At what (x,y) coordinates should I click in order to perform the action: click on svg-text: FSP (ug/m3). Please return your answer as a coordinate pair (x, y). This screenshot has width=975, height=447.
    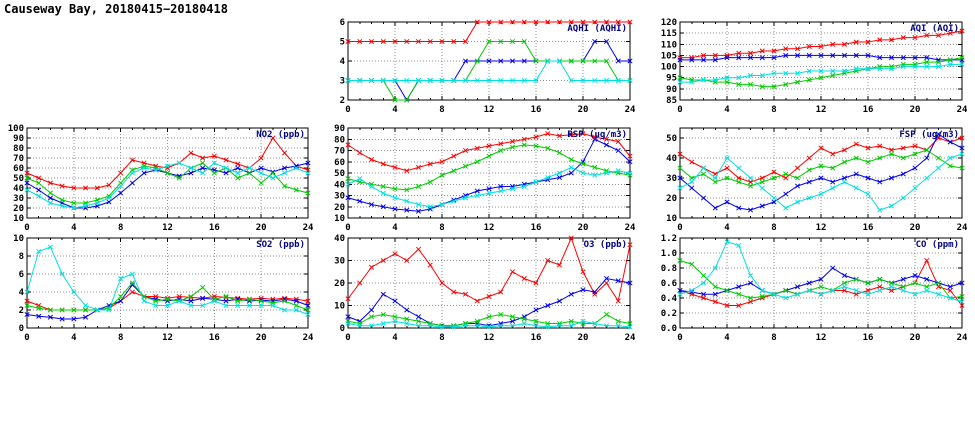
    Looking at the image, I should click on (929, 135).